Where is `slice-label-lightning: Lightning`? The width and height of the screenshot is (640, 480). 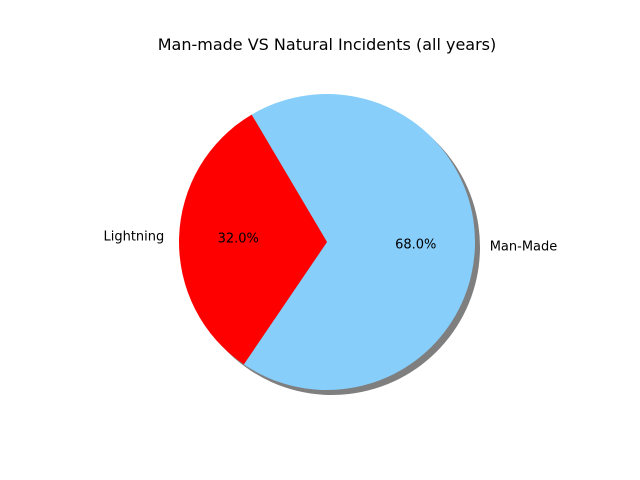
slice-label-lightning: Lightning is located at coordinates (133, 236).